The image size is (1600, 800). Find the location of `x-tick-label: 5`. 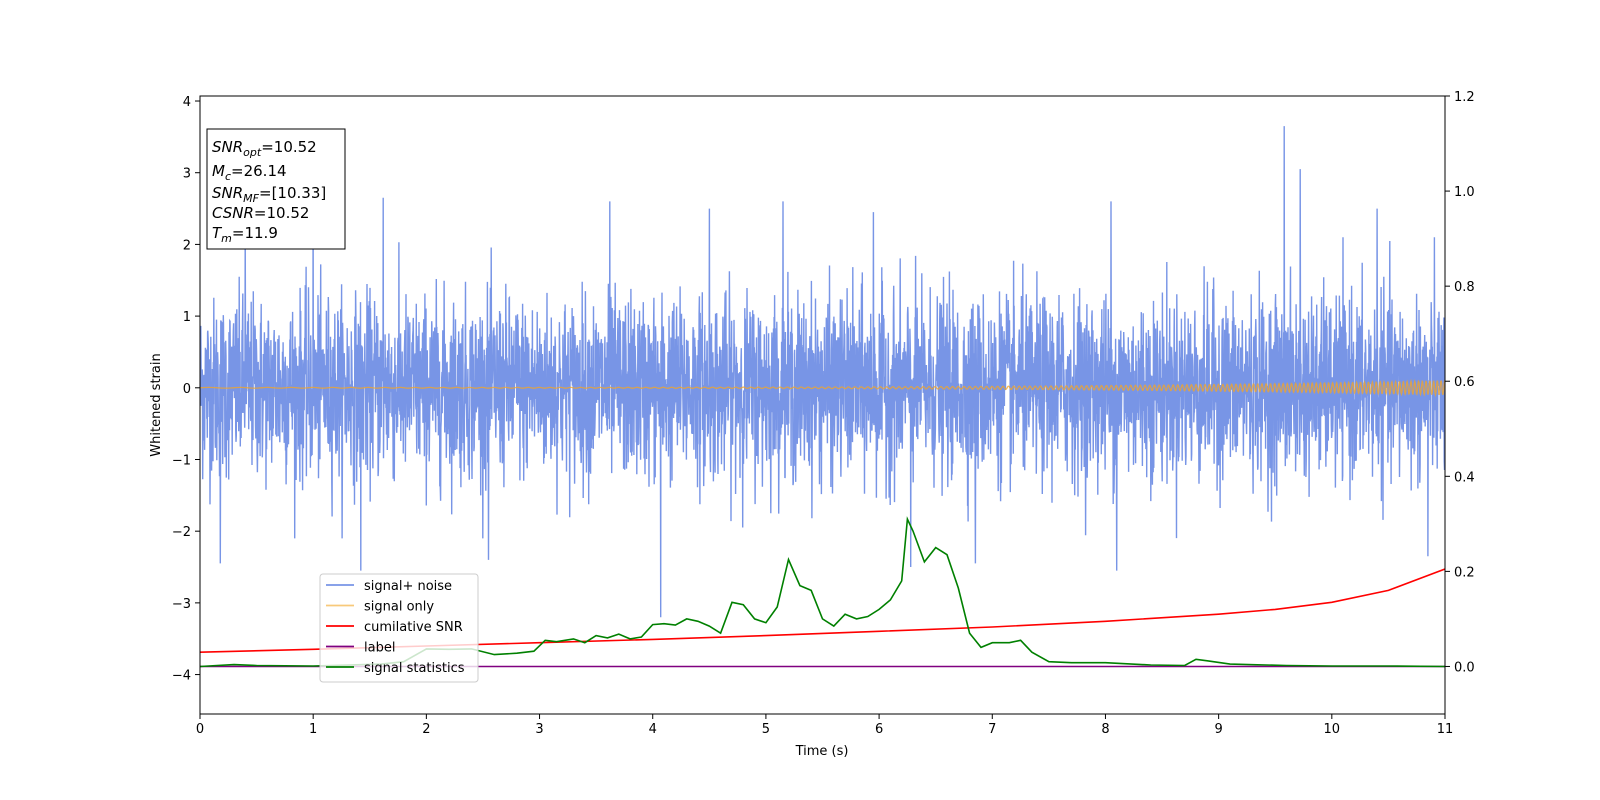

x-tick-label: 5 is located at coordinates (766, 729).